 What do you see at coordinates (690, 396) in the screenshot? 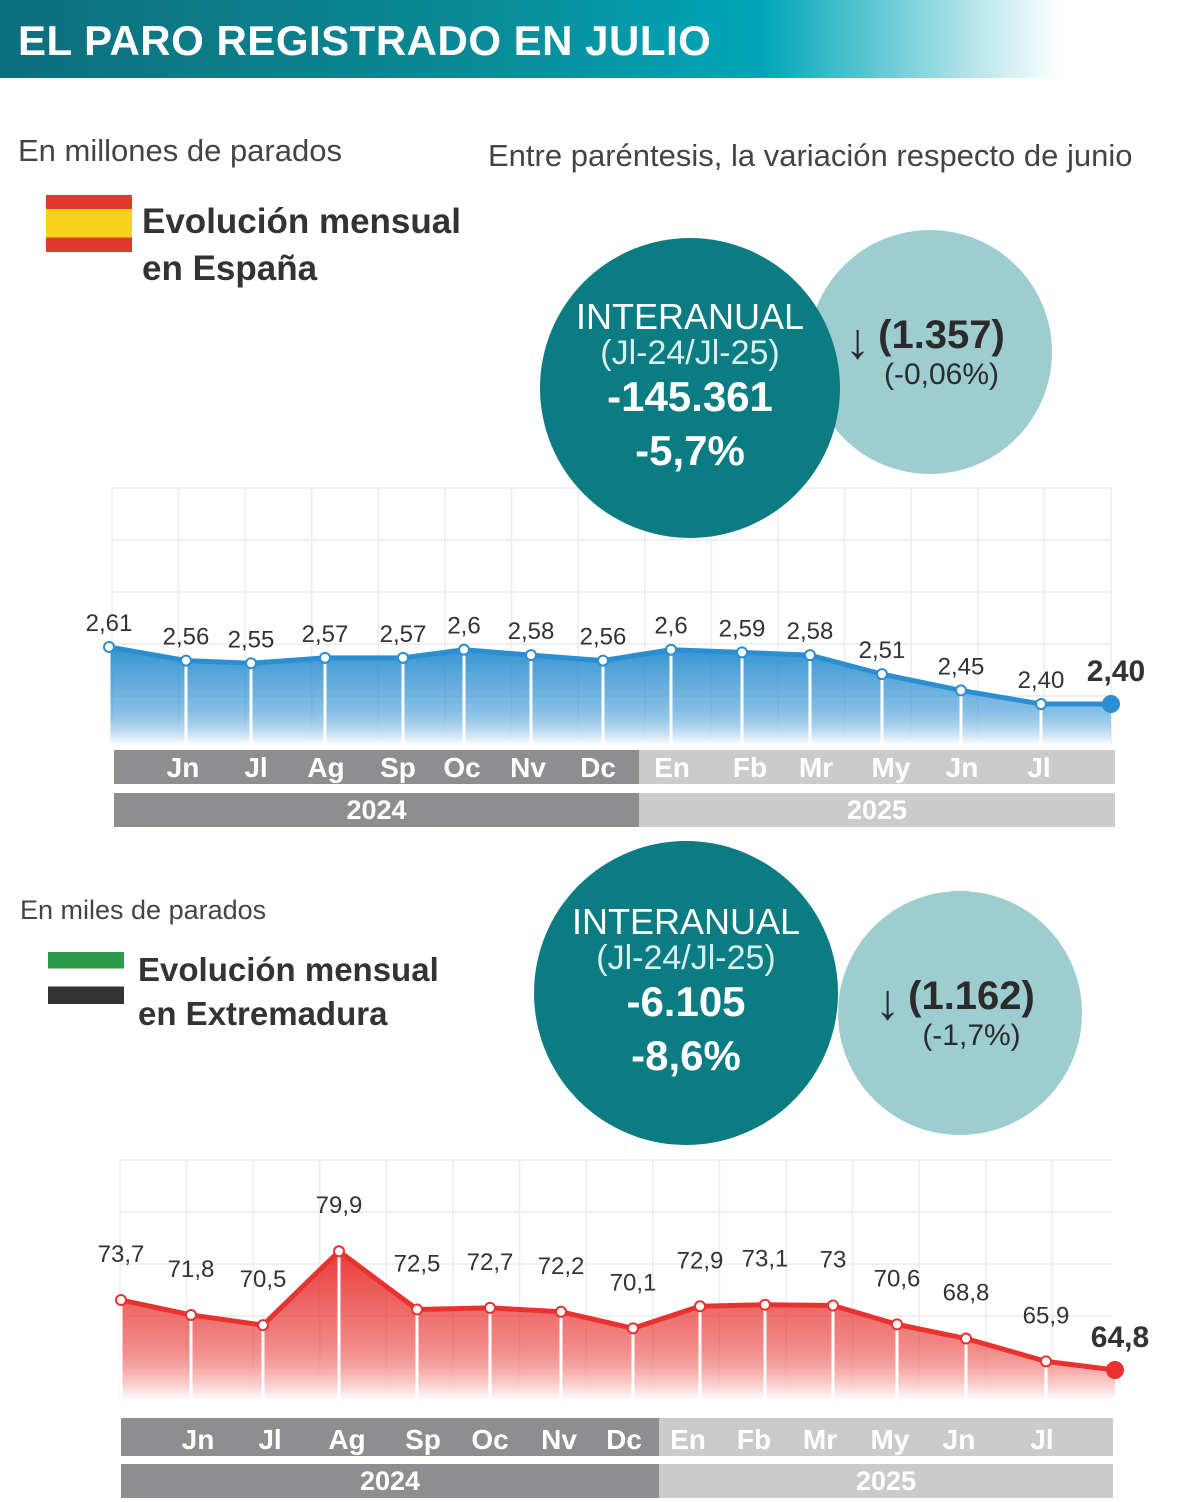
I see `interanual-abs: -145.361` at bounding box center [690, 396].